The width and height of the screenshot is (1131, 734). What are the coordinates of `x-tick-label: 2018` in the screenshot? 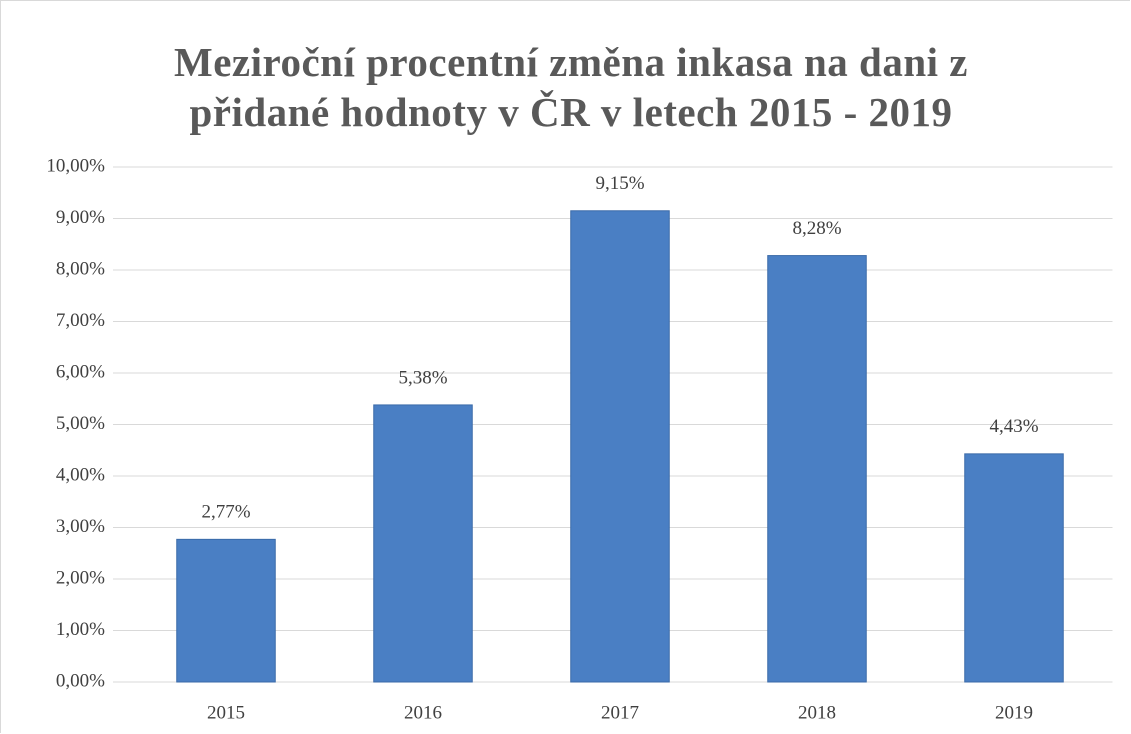 It's located at (817, 712).